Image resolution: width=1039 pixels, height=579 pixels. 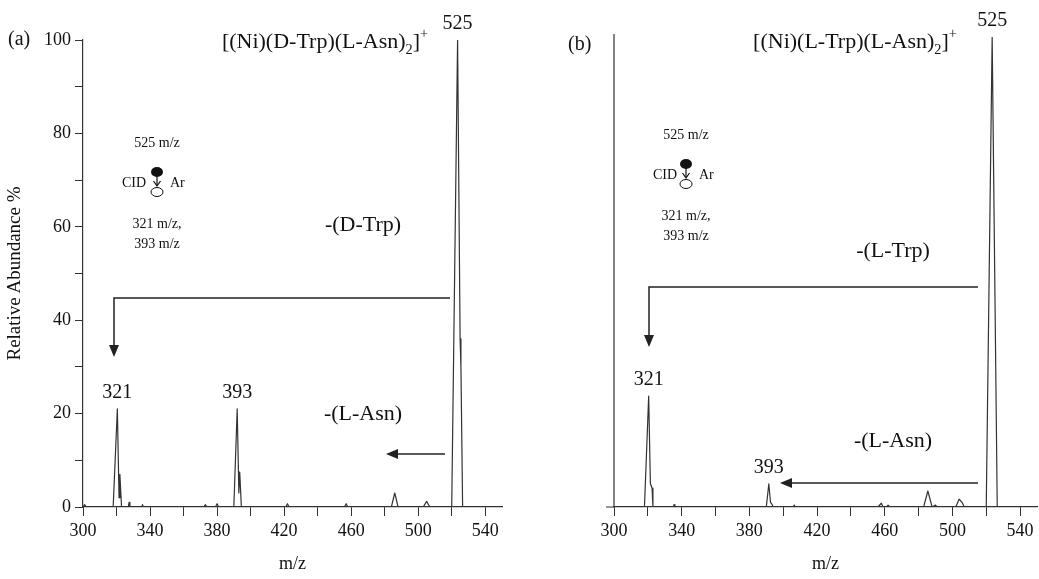 What do you see at coordinates (57, 38) in the screenshot?
I see `y-tick-label: 100` at bounding box center [57, 38].